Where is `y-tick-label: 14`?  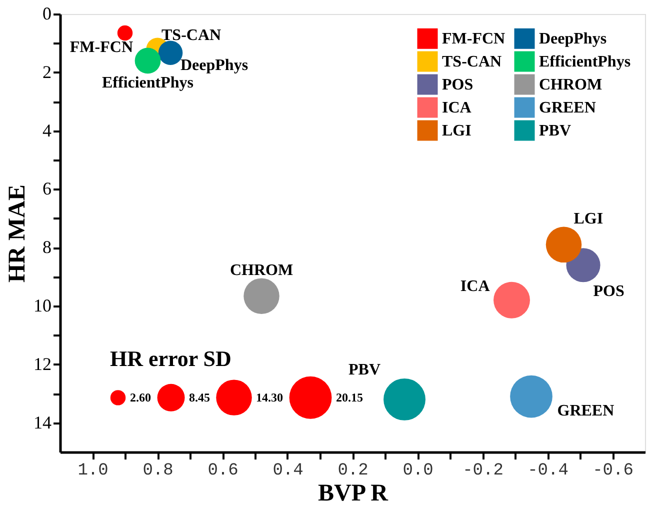
y-tick-label: 14 is located at coordinates (43, 422).